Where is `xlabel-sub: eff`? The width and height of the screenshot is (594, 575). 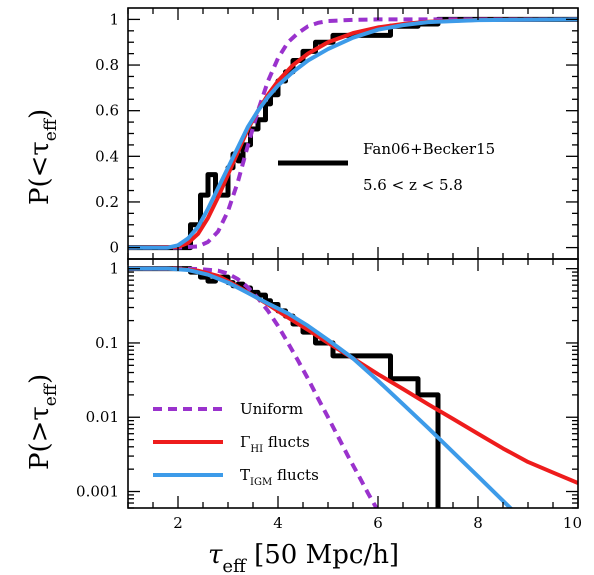 xlabel-sub: eff is located at coordinates (234, 565).